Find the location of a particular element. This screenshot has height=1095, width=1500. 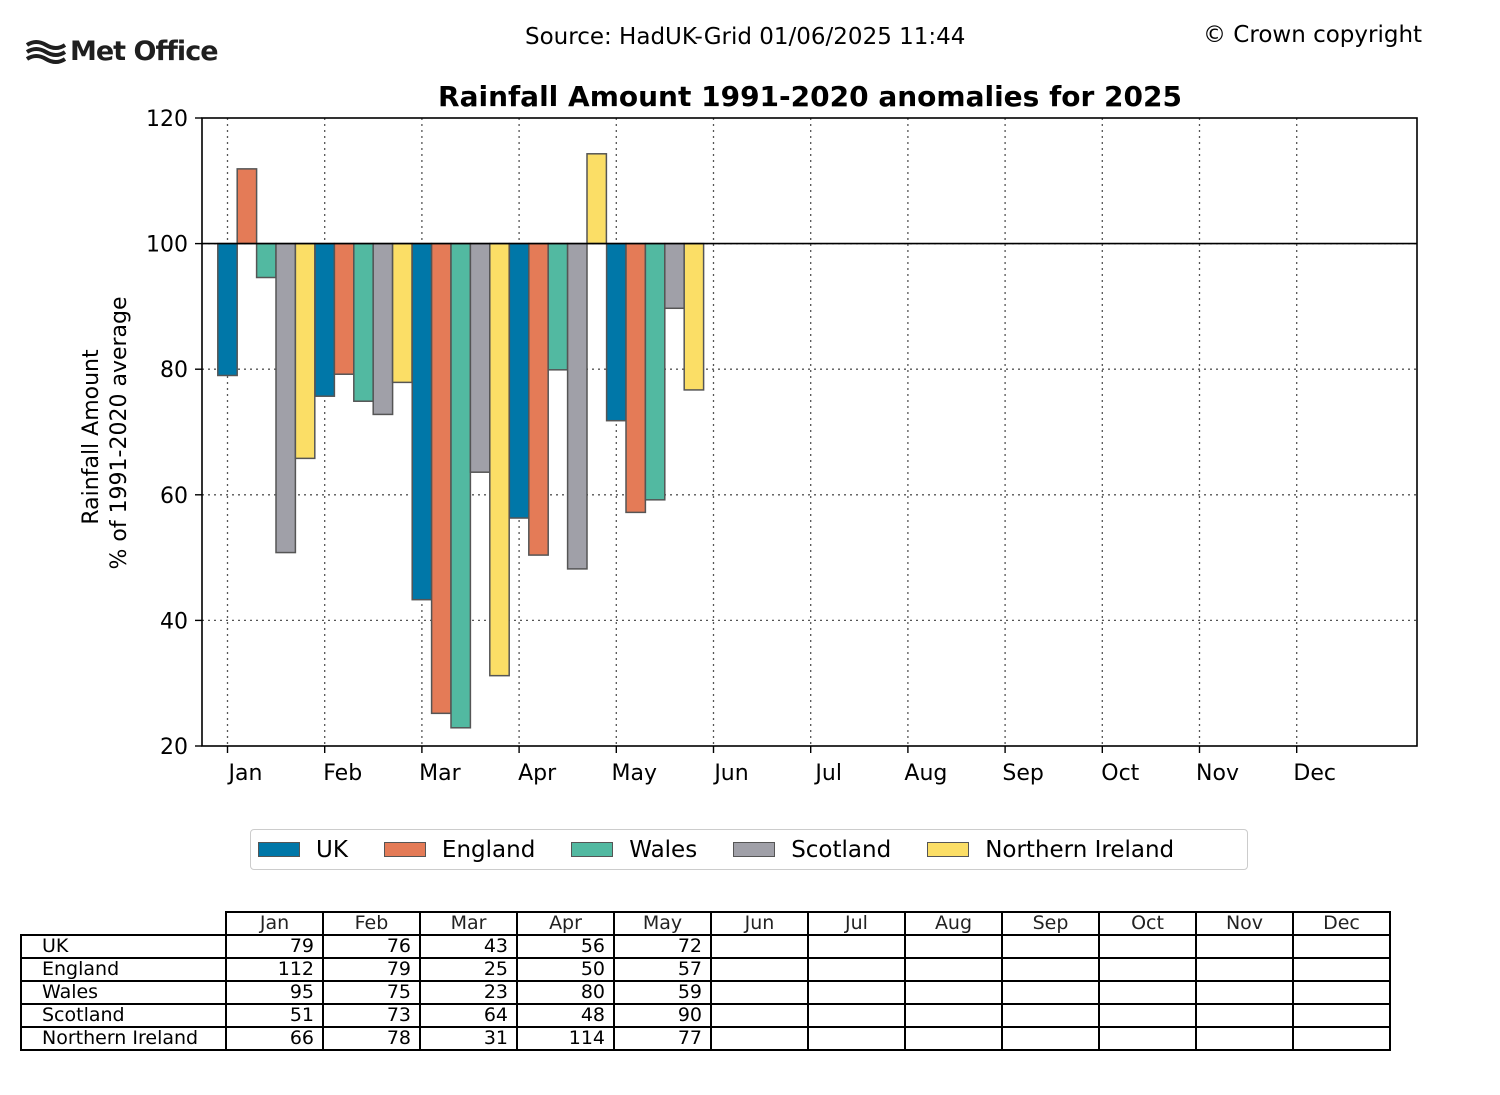

x-tick-label: Jul is located at coordinates (827, 773).